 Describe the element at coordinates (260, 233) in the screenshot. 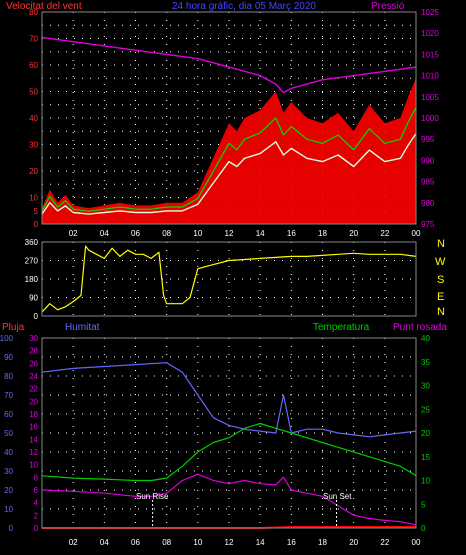

I see `wind-x-tick-label: 14` at that location.